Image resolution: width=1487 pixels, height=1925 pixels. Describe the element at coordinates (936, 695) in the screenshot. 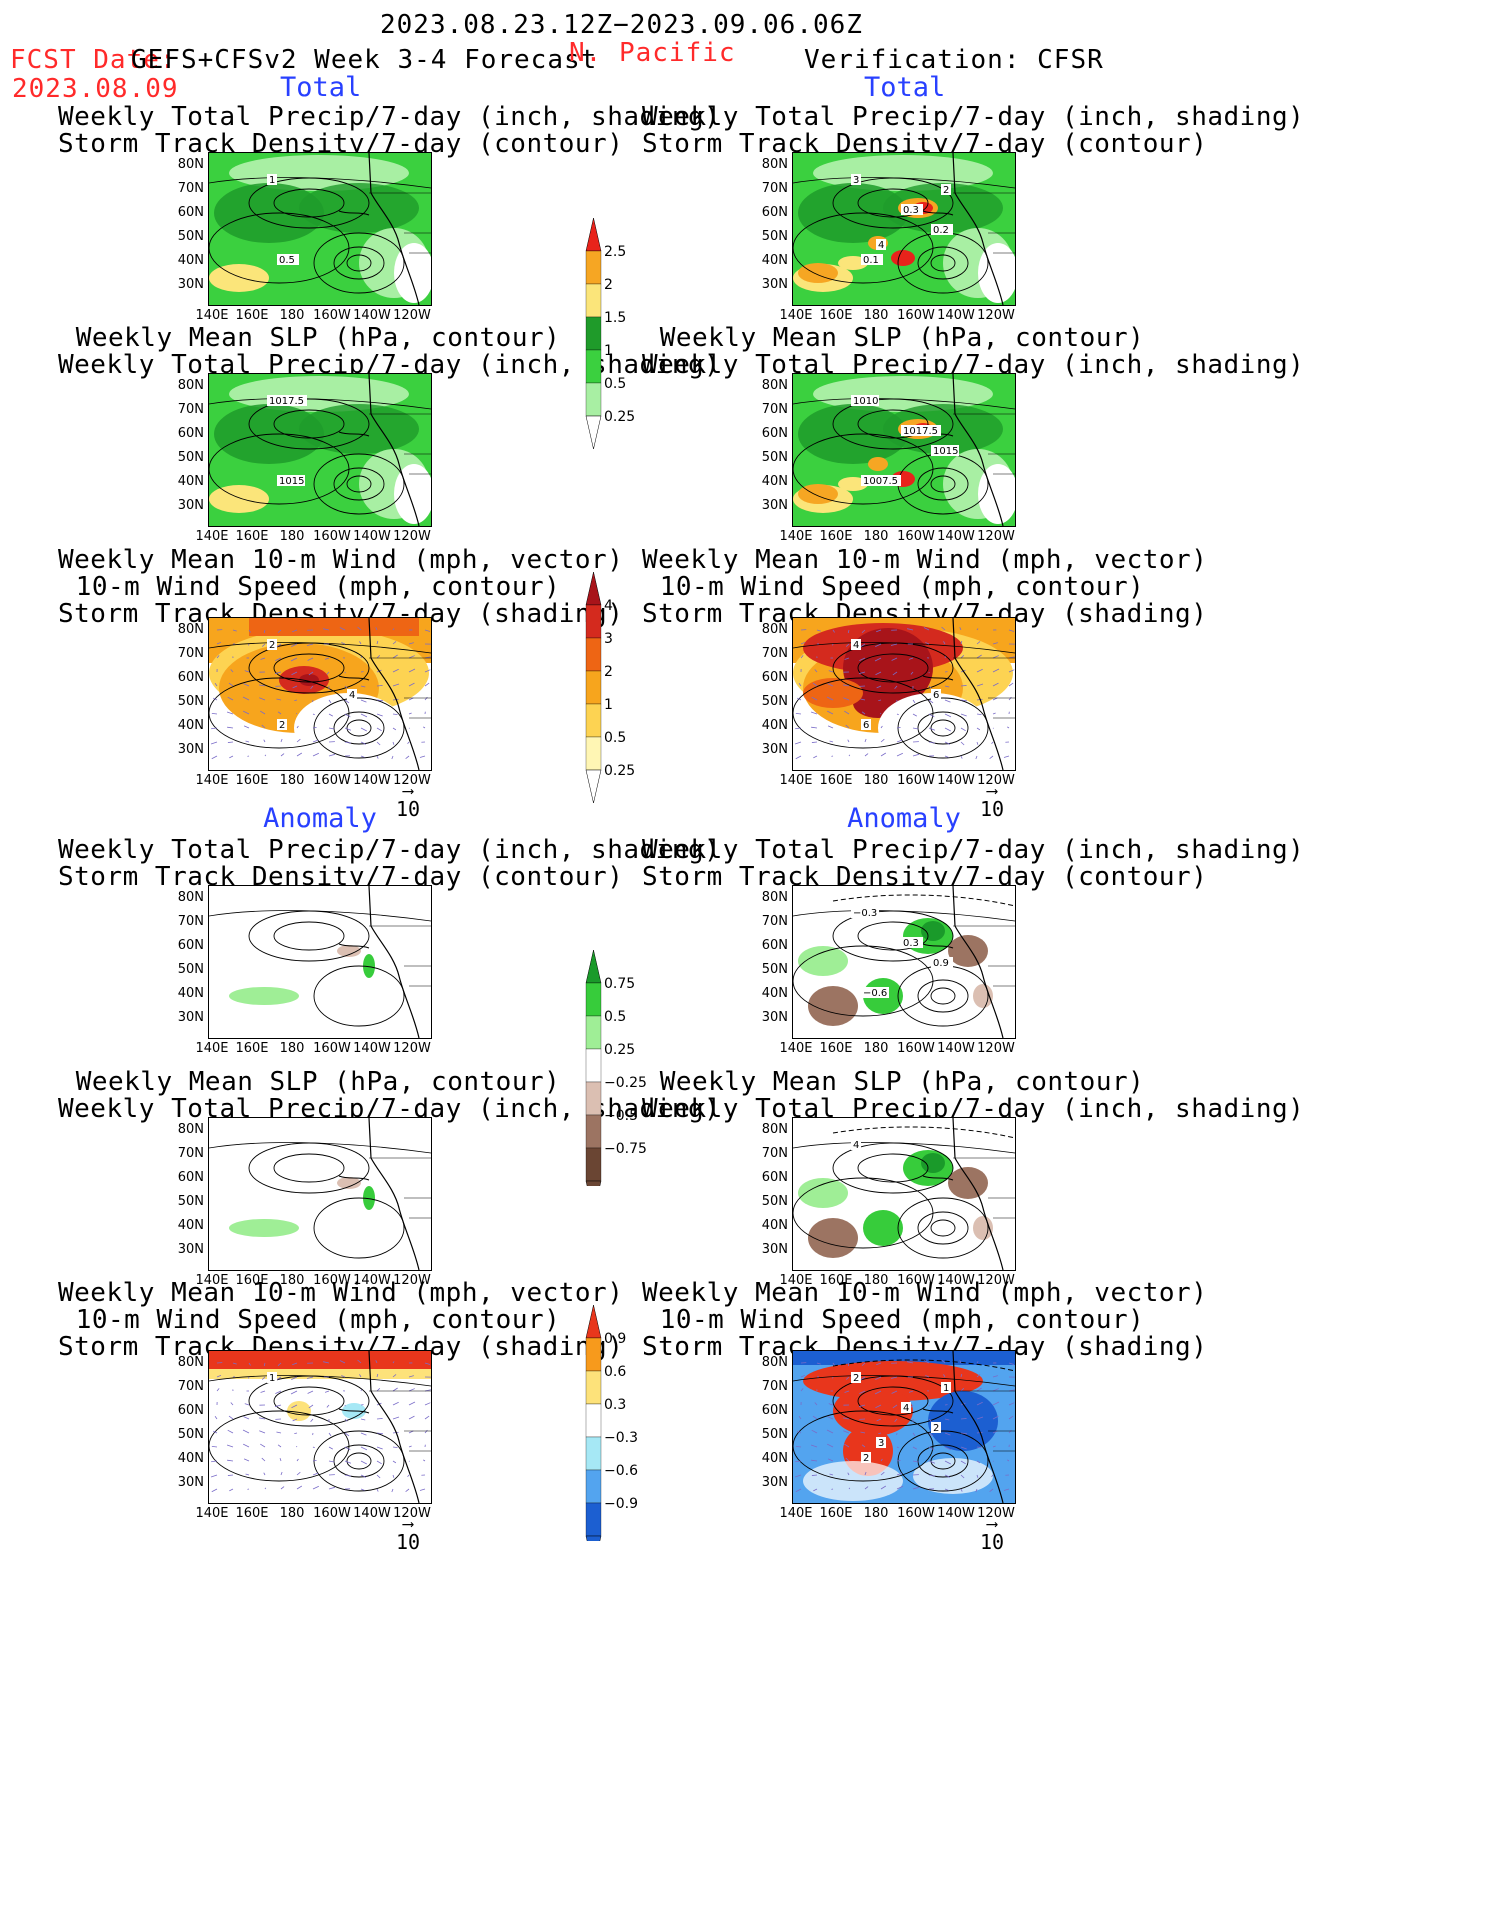

I see `contour-label: 6` at that location.